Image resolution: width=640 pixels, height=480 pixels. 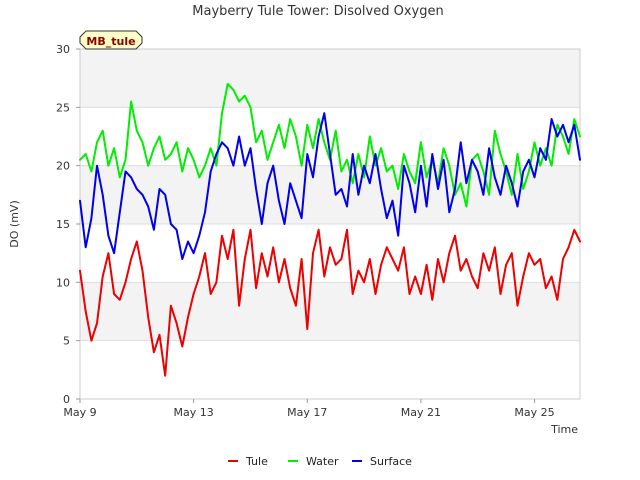 What do you see at coordinates (534, 412) in the screenshot?
I see `x-tick-label: May 25` at bounding box center [534, 412].